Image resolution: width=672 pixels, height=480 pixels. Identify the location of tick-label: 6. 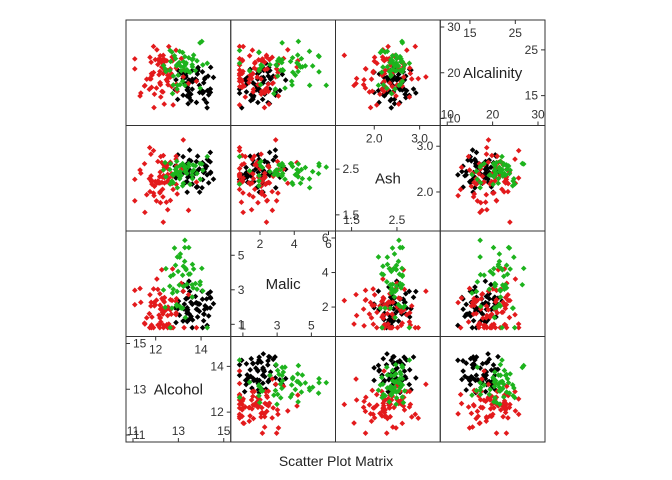
(328, 244).